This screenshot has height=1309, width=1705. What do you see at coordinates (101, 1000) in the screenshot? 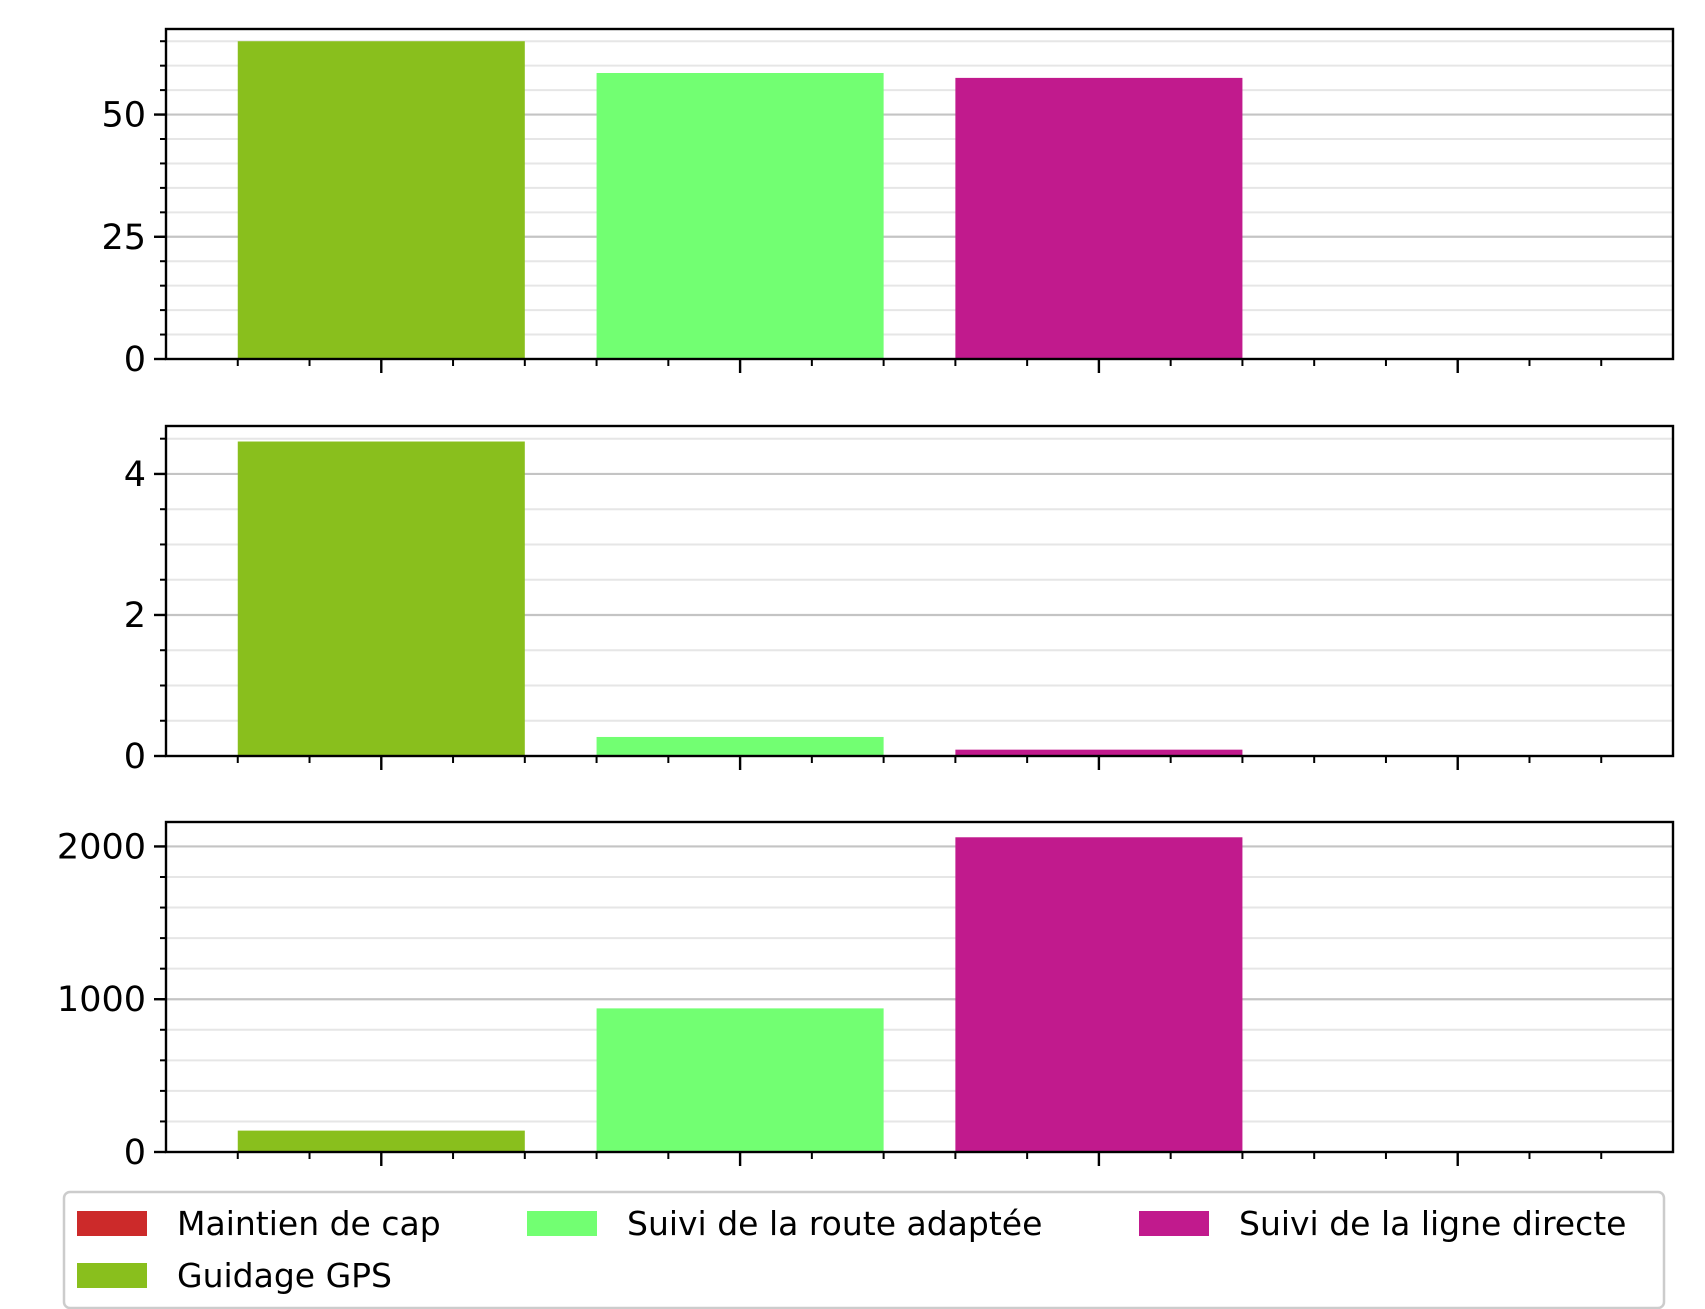
I see `y-tick-label: 1000` at bounding box center [101, 1000].